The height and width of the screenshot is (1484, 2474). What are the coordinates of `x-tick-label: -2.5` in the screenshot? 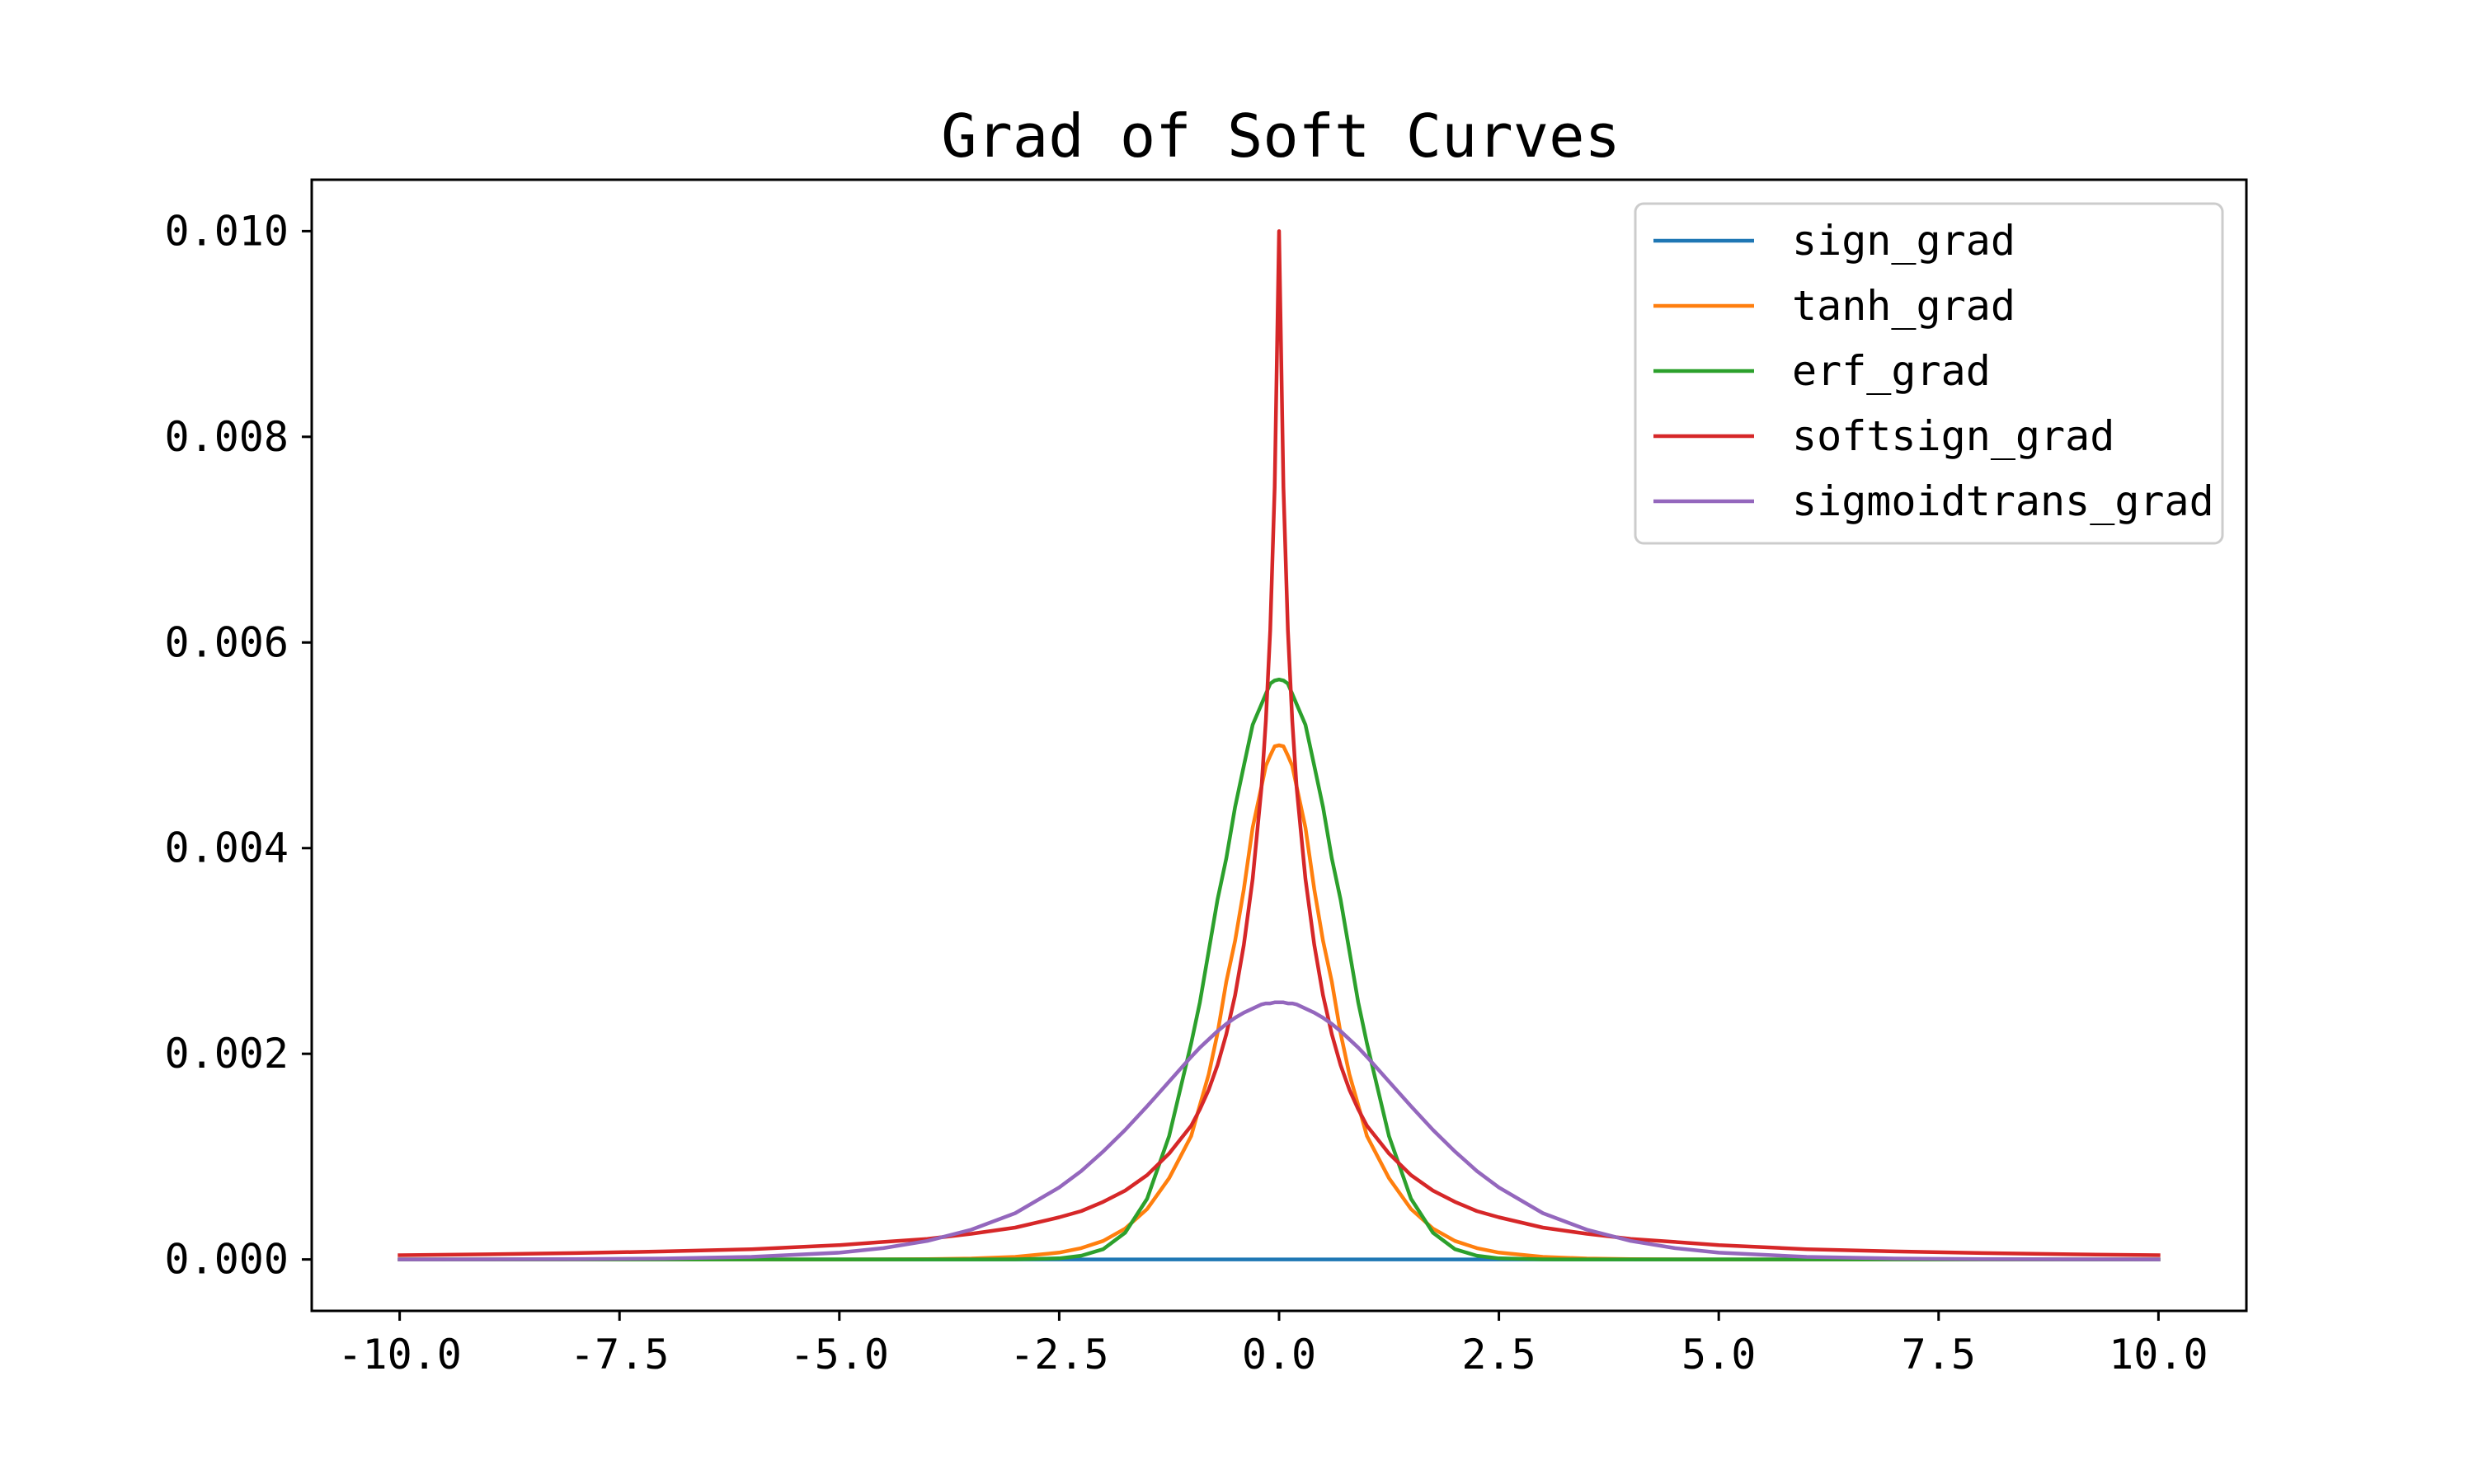 It's located at (1058, 1354).